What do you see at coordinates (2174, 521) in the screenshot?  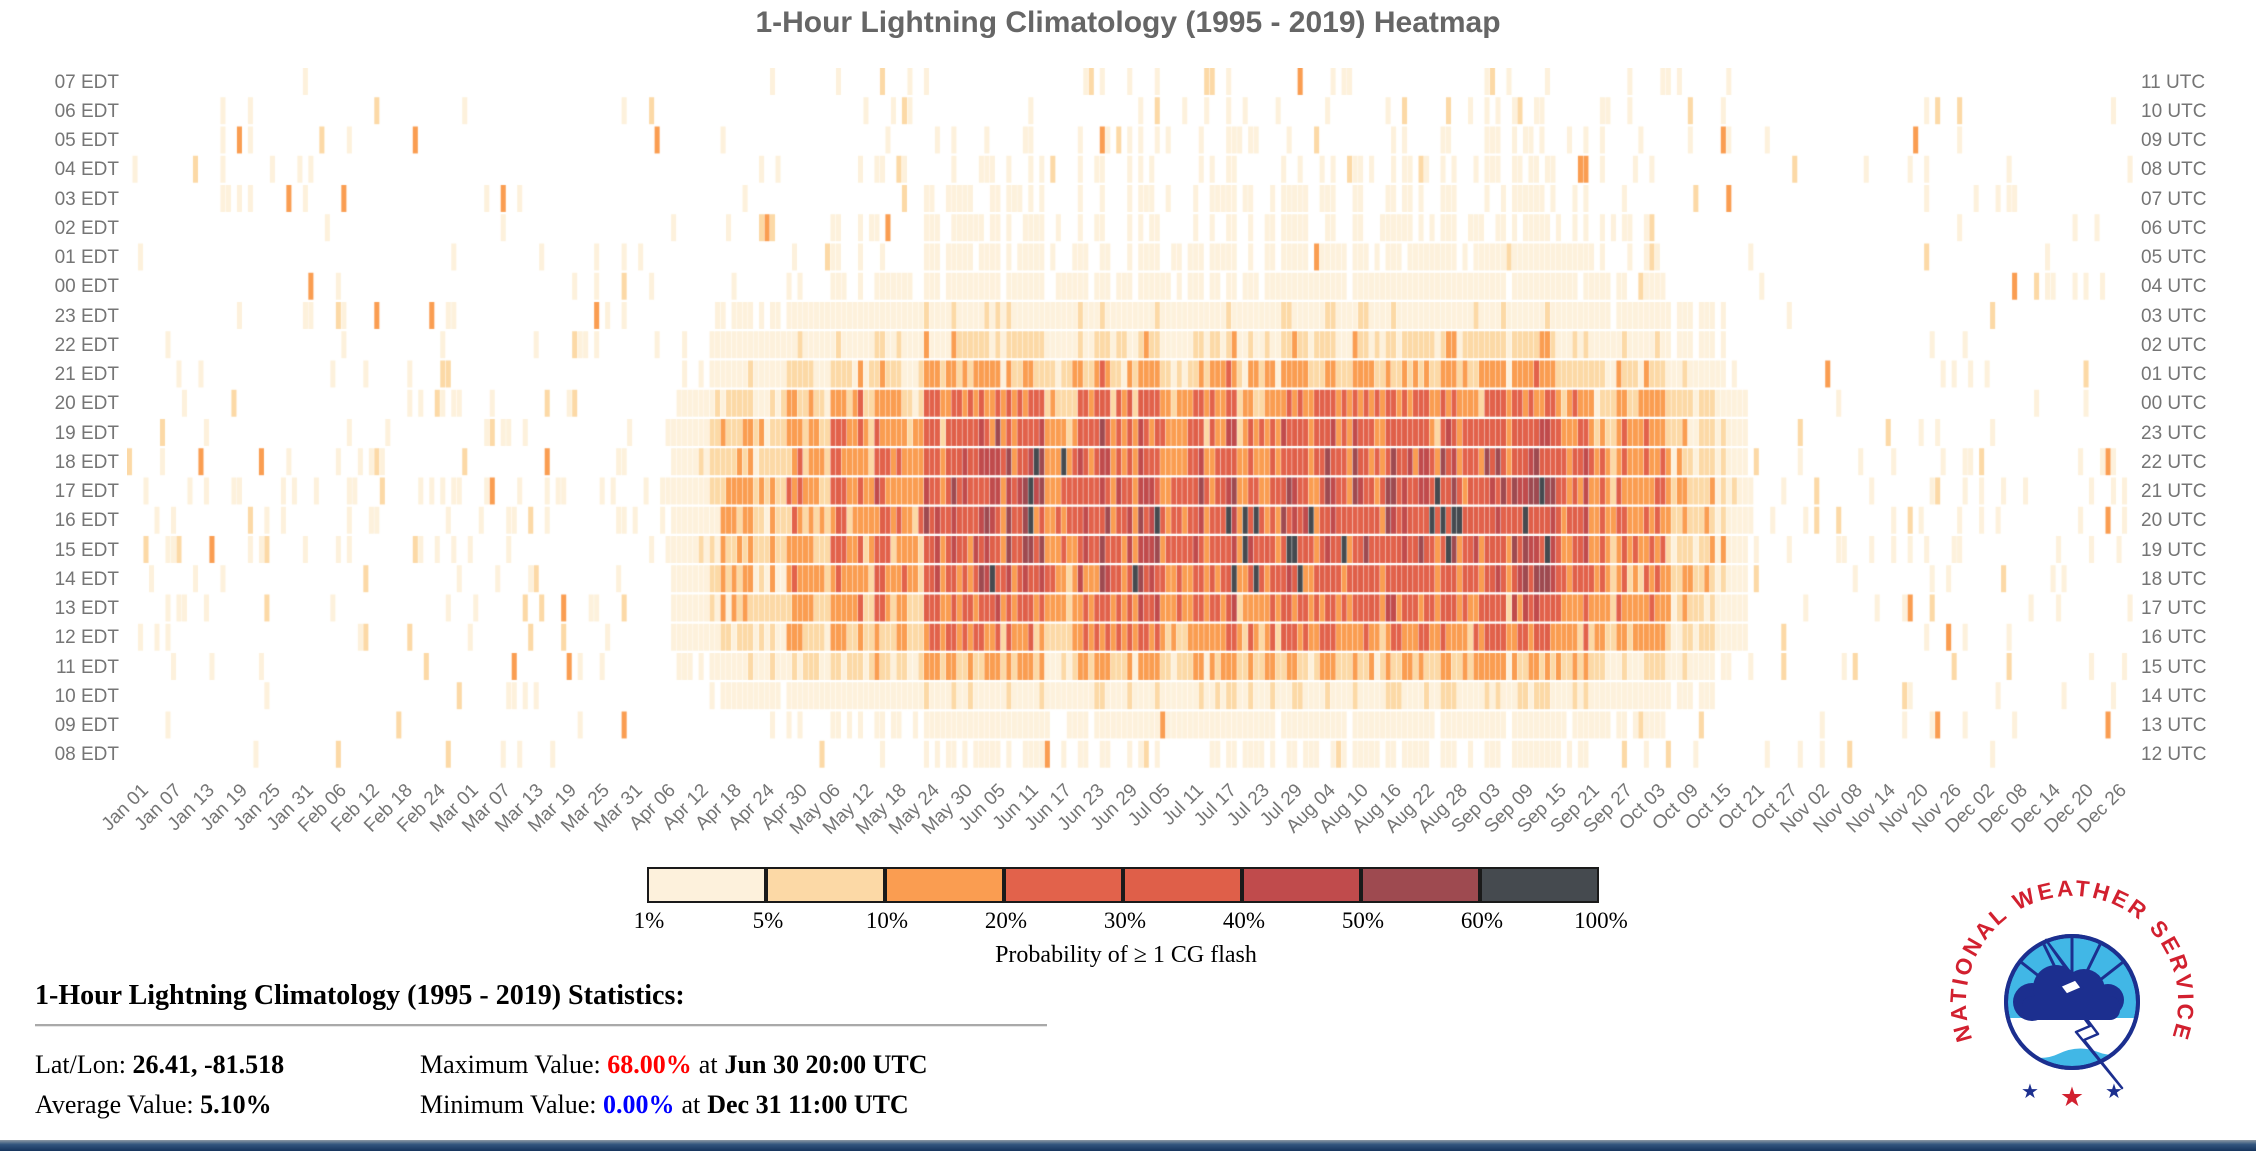 I see `y-axis-label-utc: 20 UTC` at bounding box center [2174, 521].